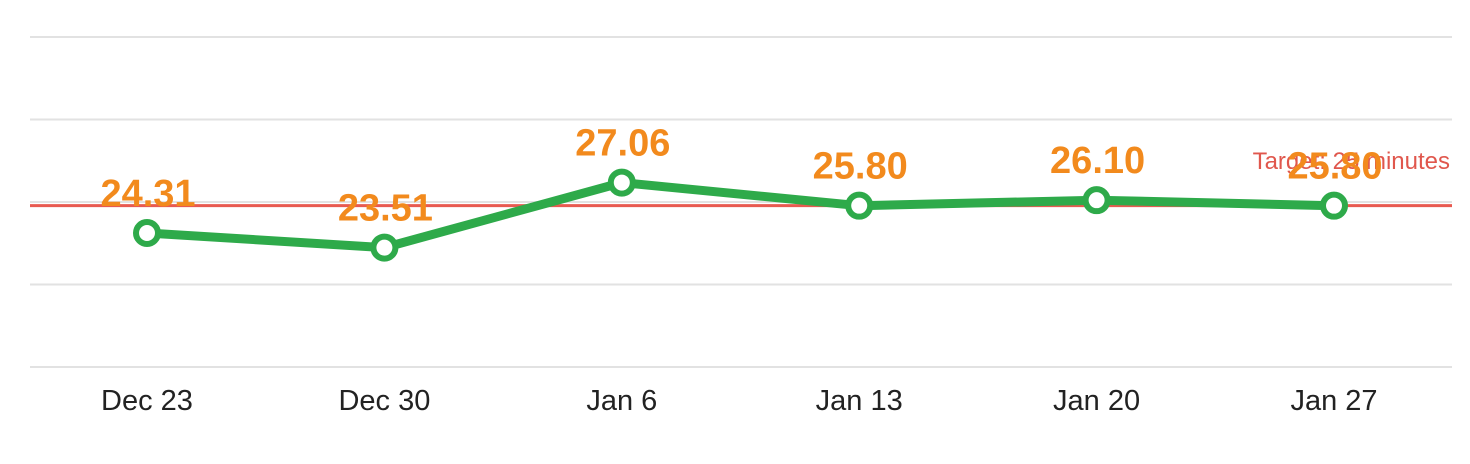 Image resolution: width=1470 pixels, height=464 pixels. I want to click on x-tick-label: Dec 30, so click(384, 401).